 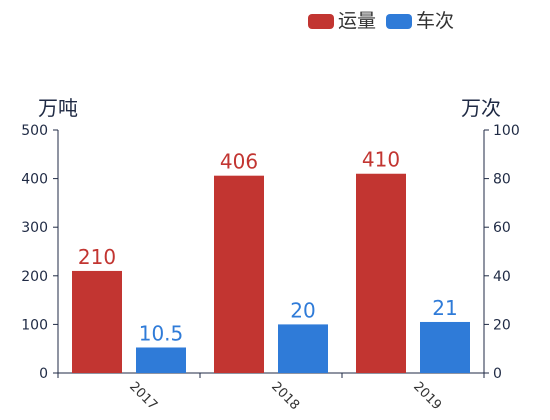 I want to click on y-right-tick-label: 20, so click(x=502, y=325).